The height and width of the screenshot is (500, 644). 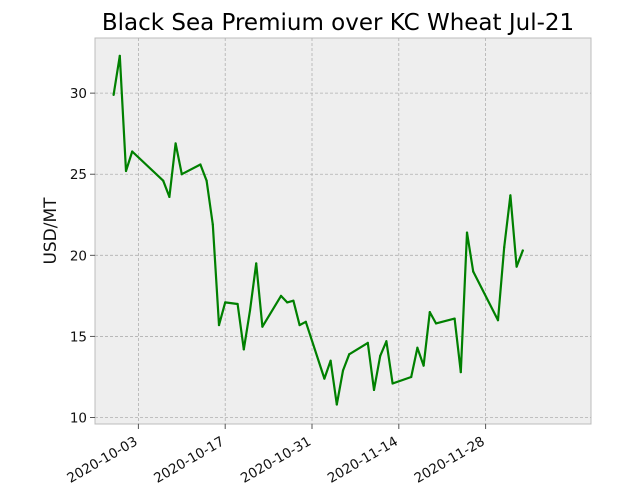 What do you see at coordinates (78, 175) in the screenshot?
I see `y-tick-label: 25` at bounding box center [78, 175].